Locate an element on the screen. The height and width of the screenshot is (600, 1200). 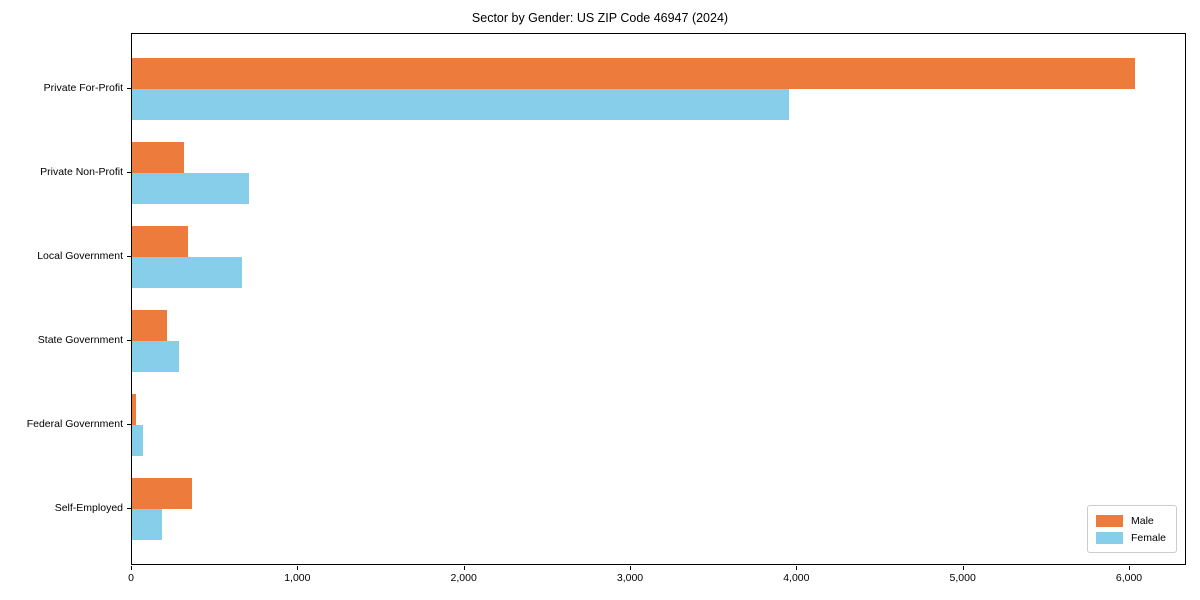
legend: Male Female is located at coordinates (1131, 529).